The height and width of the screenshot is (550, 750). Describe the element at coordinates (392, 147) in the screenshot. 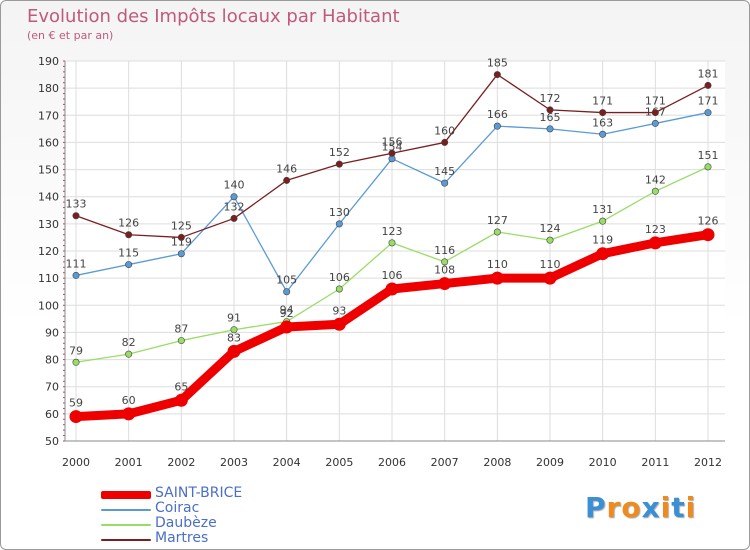

I see `data-label-coirac: 154` at that location.